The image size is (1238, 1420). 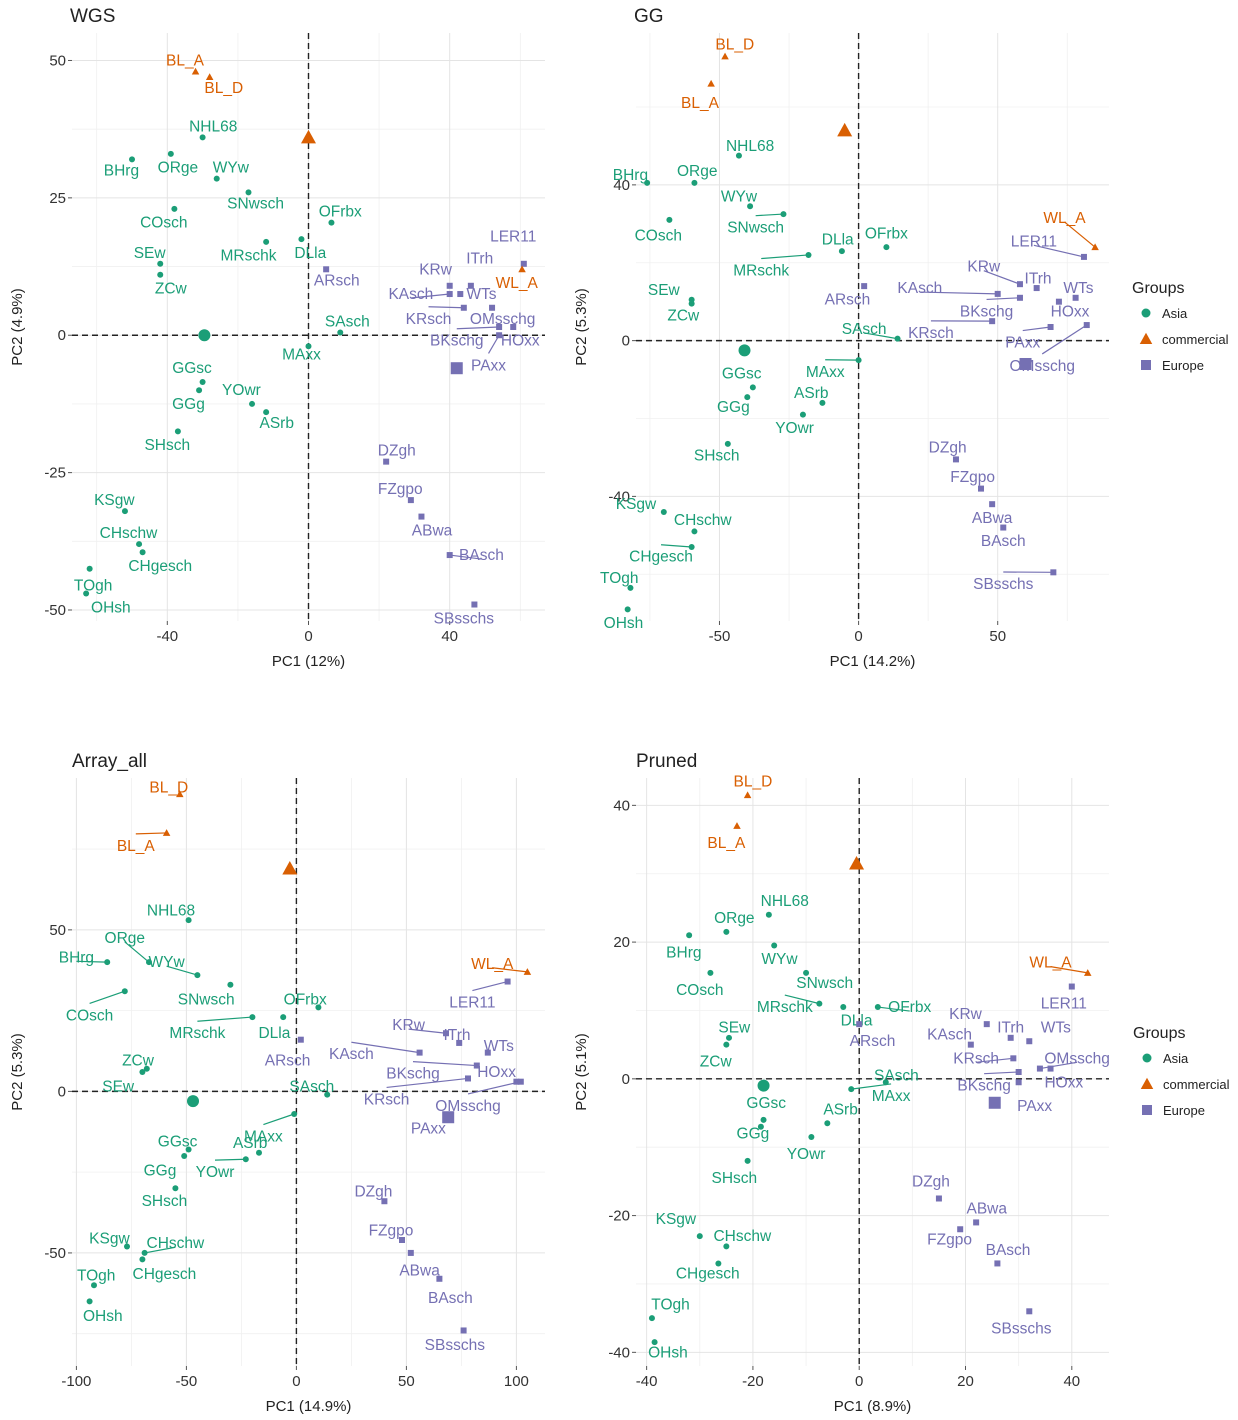 I want to click on group-centroid, so click(x=744, y=350).